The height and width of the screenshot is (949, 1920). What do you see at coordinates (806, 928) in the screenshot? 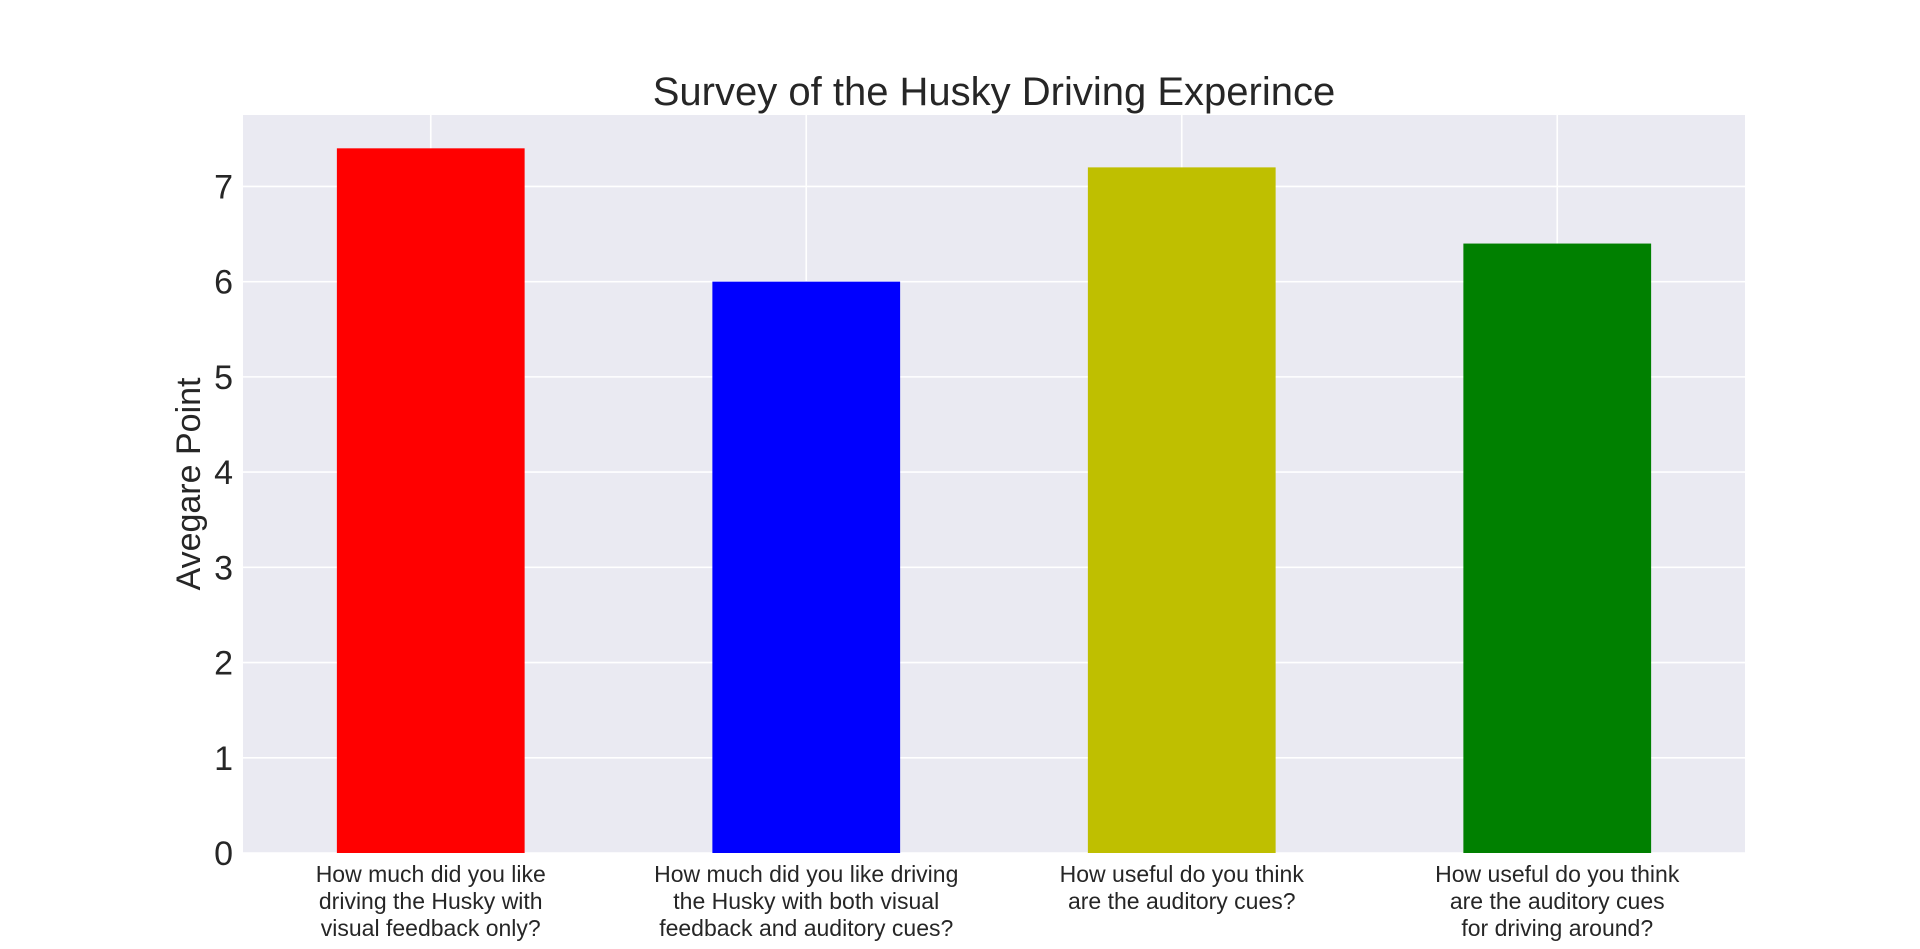
I see `x-tick-label-line: feedback and auditory cues?` at bounding box center [806, 928].